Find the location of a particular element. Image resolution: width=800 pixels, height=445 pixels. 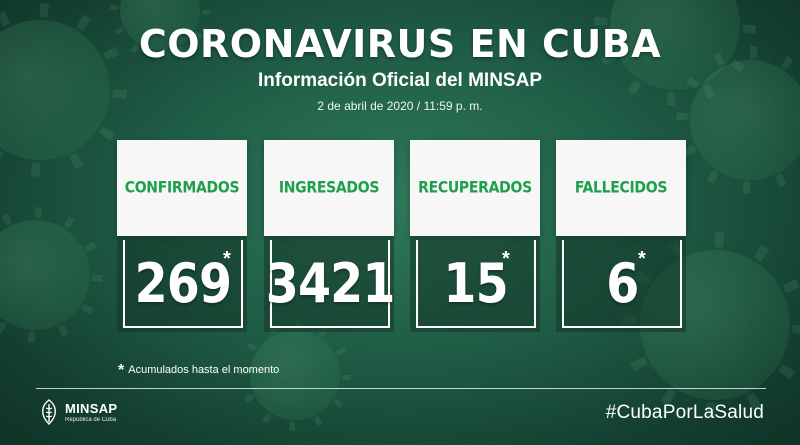

stat-card-header: FALLECIDOS is located at coordinates (621, 188).